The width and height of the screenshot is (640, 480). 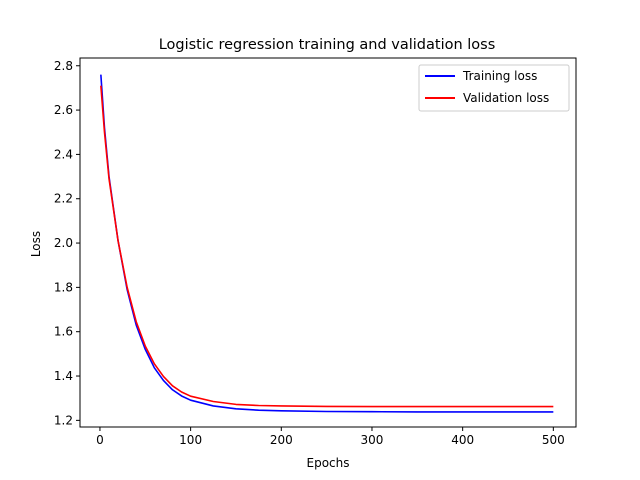 What do you see at coordinates (63, 243) in the screenshot?
I see `y-tick-label: 2.0` at bounding box center [63, 243].